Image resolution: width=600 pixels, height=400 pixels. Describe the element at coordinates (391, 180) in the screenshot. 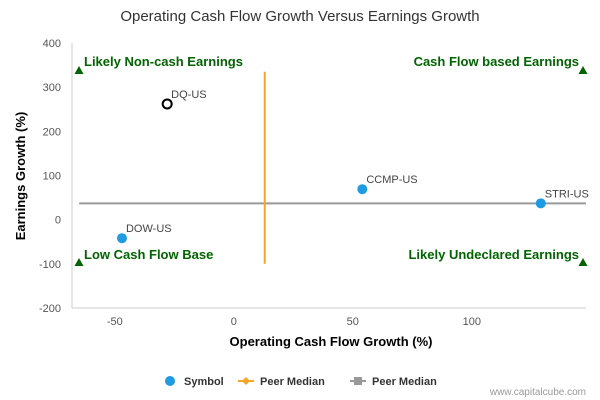

I see `data-point-label: CCMP-US` at that location.